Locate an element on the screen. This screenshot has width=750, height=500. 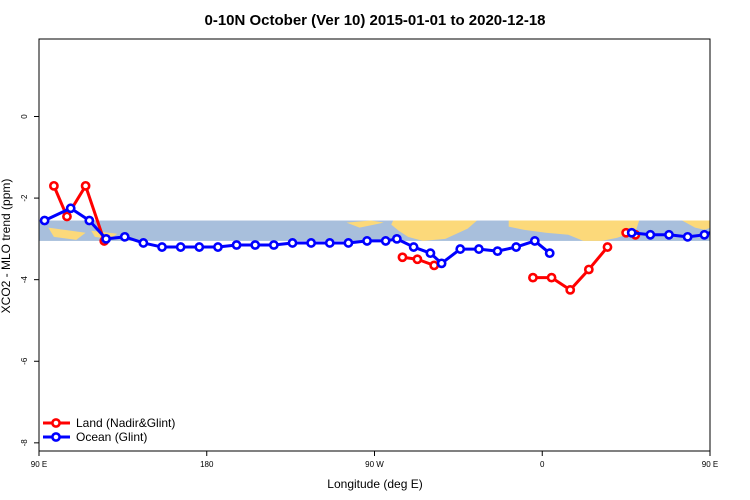
legend: Land (Nadir&Glint)Ocean (Glint) is located at coordinates (109, 430).